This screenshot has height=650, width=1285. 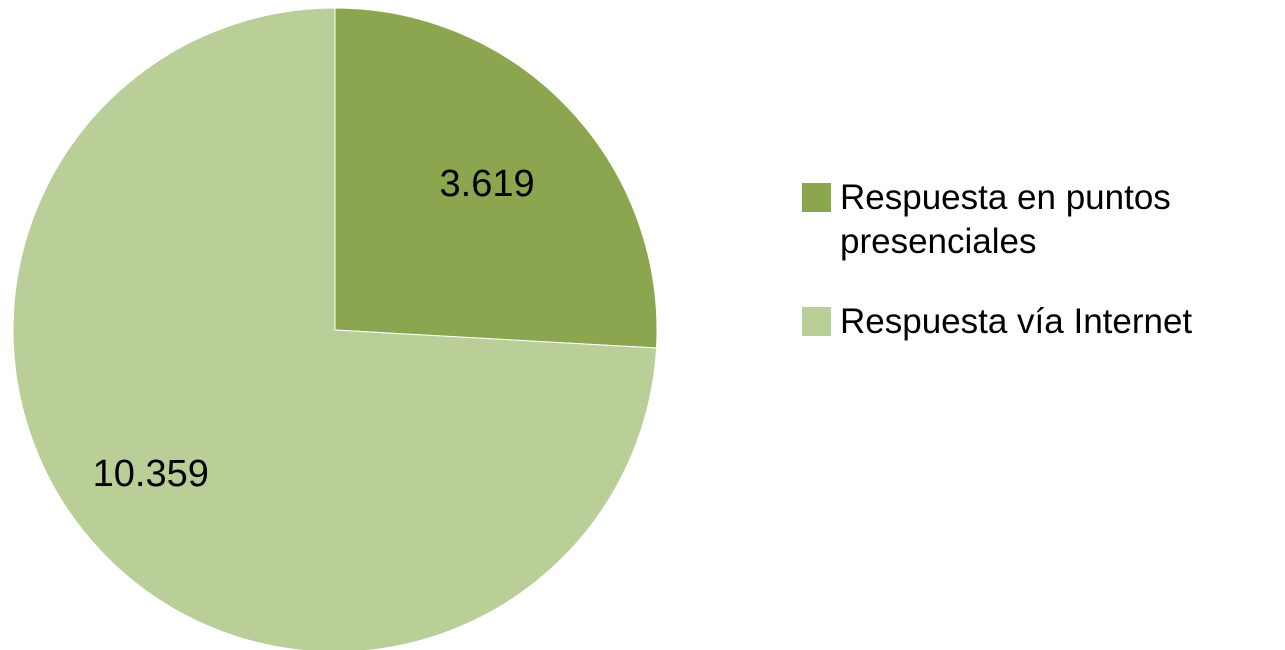 What do you see at coordinates (1005, 219) in the screenshot?
I see `legend-label-presenciales: Respuesta en puntos presenciales` at bounding box center [1005, 219].